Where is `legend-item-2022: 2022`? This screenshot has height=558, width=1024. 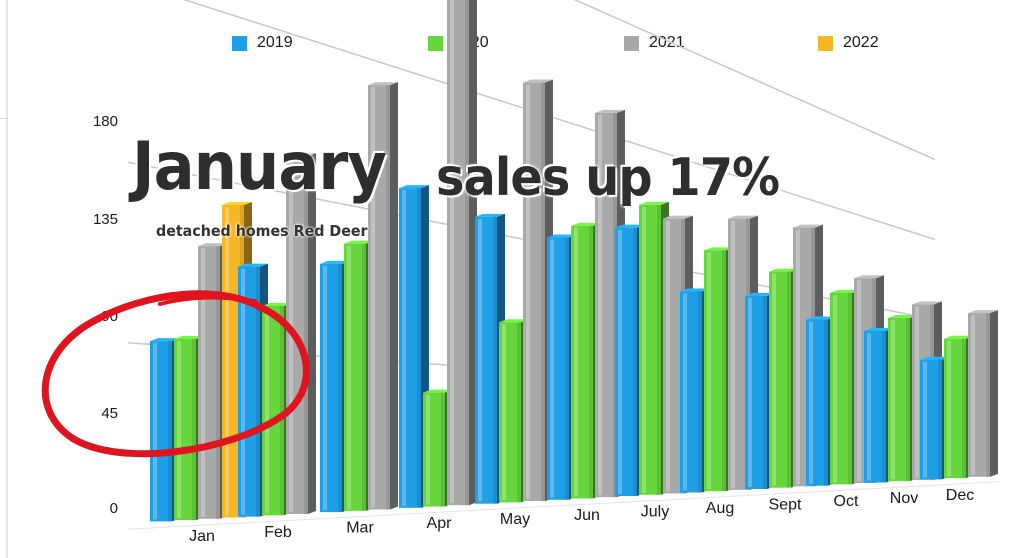
legend-item-2022: 2022 is located at coordinates (848, 43).